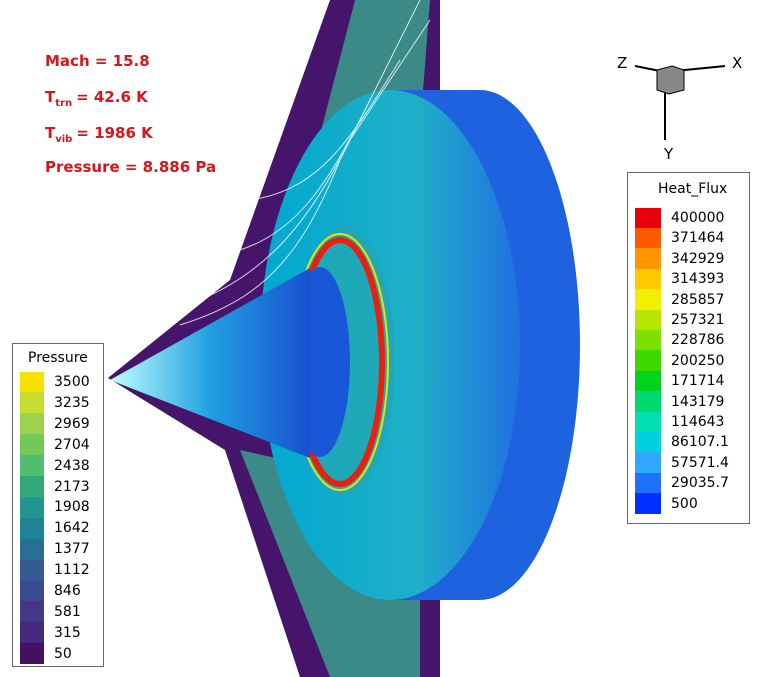 The width and height of the screenshot is (760, 677). What do you see at coordinates (72, 486) in the screenshot?
I see `legend-label: 2173` at bounding box center [72, 486].